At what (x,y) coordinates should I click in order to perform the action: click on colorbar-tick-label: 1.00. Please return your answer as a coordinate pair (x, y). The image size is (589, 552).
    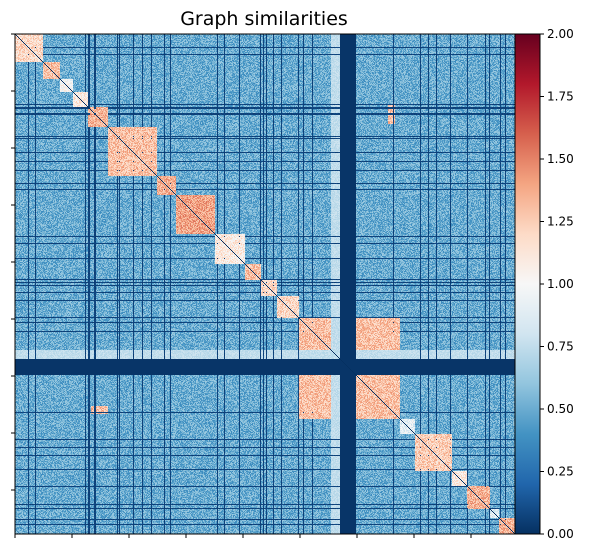
    Looking at the image, I should click on (560, 284).